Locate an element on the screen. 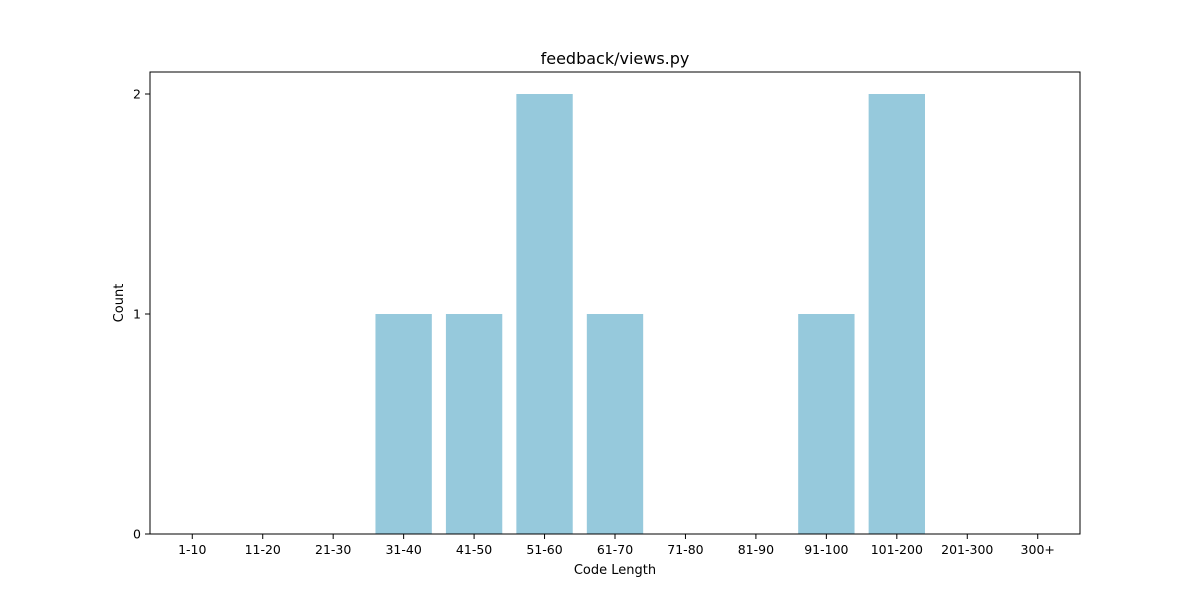 The image size is (1200, 604). x-tick-label: 21-30 is located at coordinates (333, 549).